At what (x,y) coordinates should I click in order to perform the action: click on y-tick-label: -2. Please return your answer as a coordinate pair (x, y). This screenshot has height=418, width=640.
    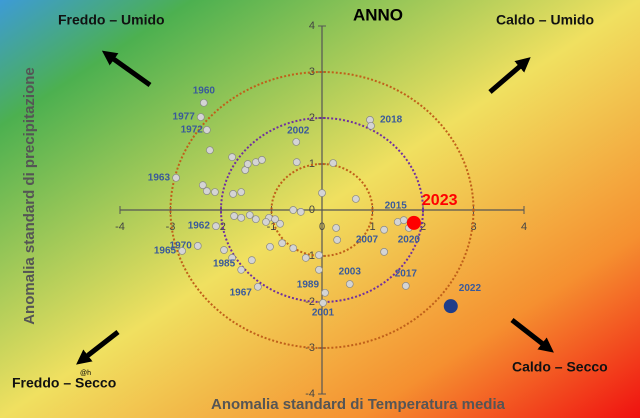
    Looking at the image, I should click on (310, 302).